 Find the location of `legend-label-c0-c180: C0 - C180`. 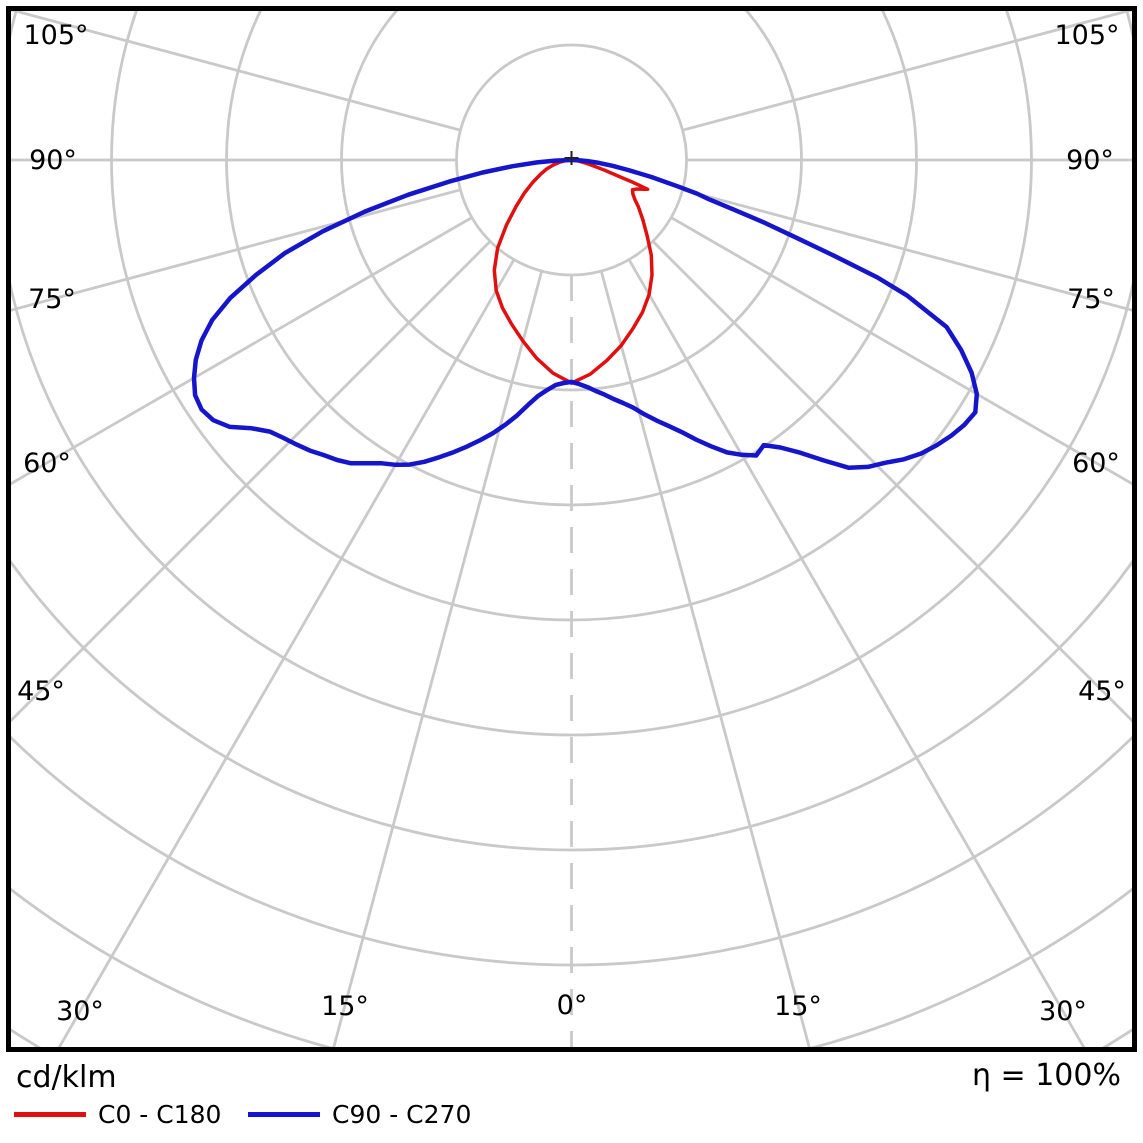

legend-label-c0-c180: C0 - C180 is located at coordinates (160, 1114).